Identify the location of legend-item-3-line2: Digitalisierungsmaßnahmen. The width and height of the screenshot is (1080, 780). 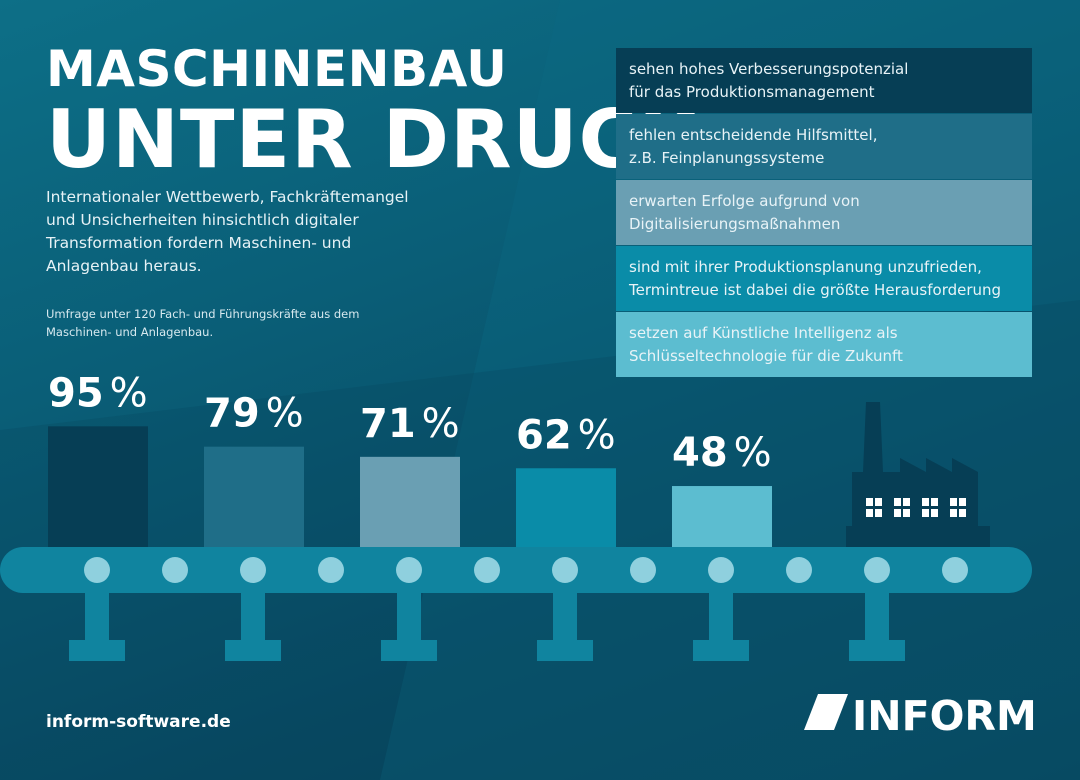
(735, 224).